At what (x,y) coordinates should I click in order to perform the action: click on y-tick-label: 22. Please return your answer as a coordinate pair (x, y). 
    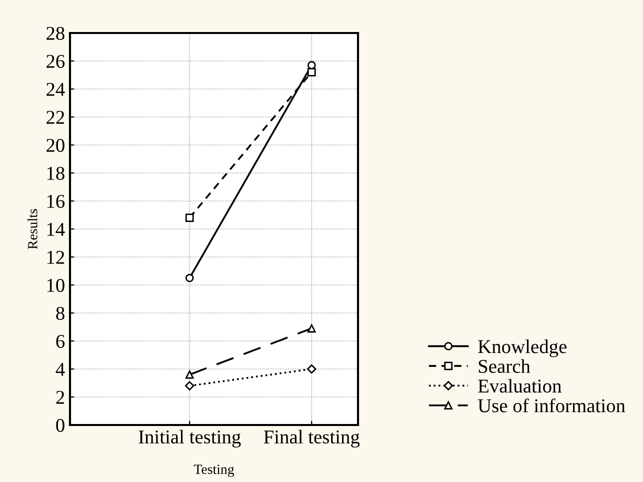
    Looking at the image, I should click on (55, 117).